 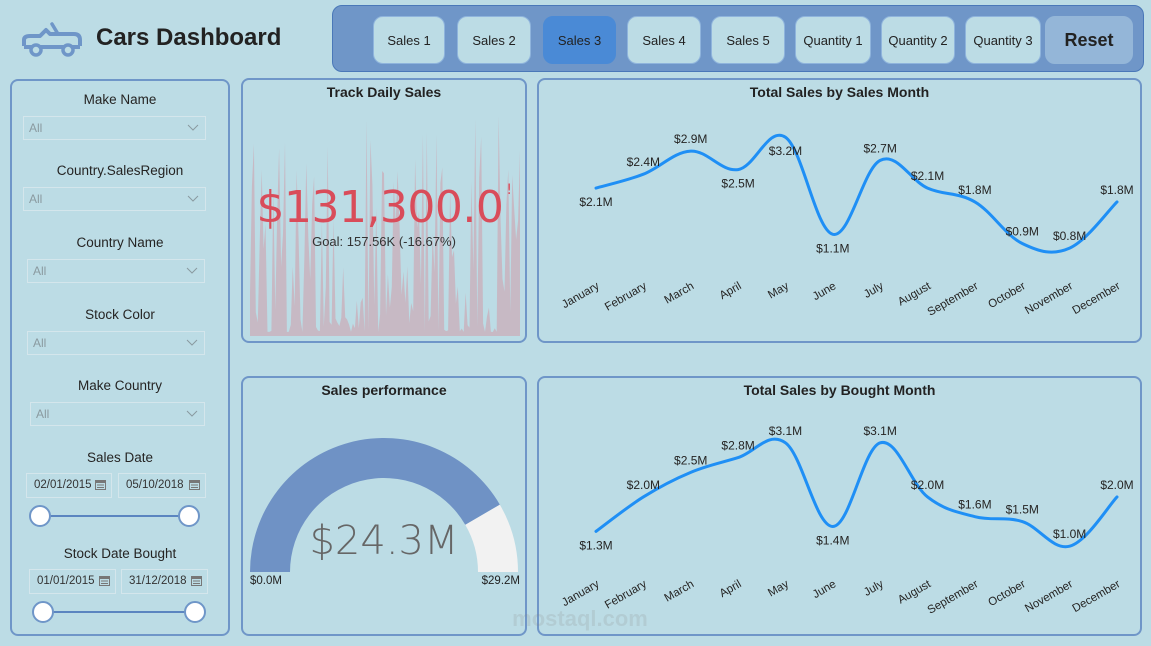 I want to click on stock-date-bought-label: Stock Date Bought, so click(x=120, y=553).